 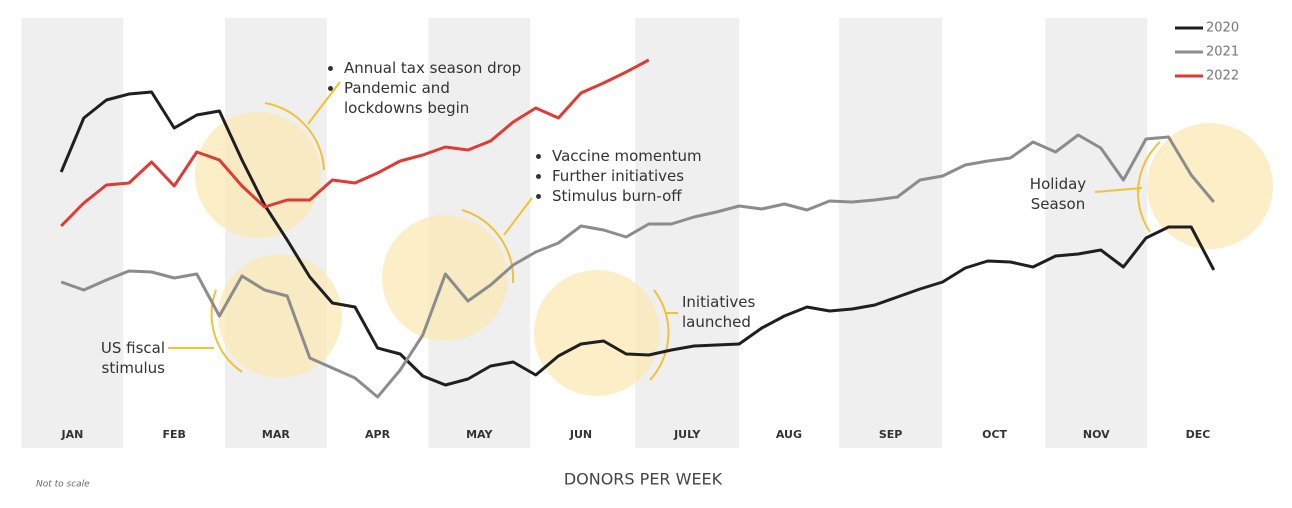 What do you see at coordinates (580, 434) in the screenshot?
I see `x-tick-label: JUN` at bounding box center [580, 434].